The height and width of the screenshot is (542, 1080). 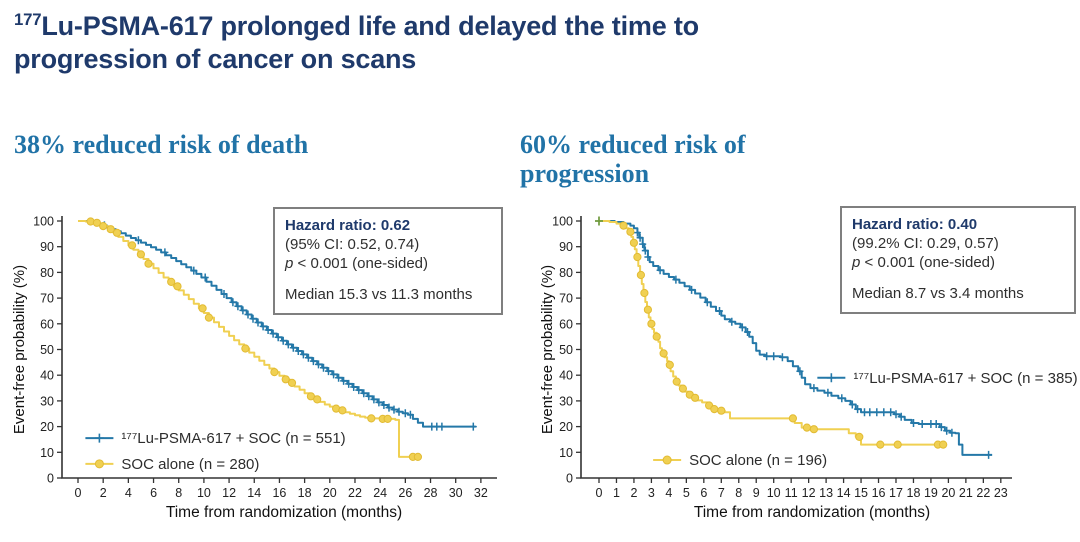 What do you see at coordinates (566, 427) in the screenshot?
I see `y-tick-label: 20` at bounding box center [566, 427].